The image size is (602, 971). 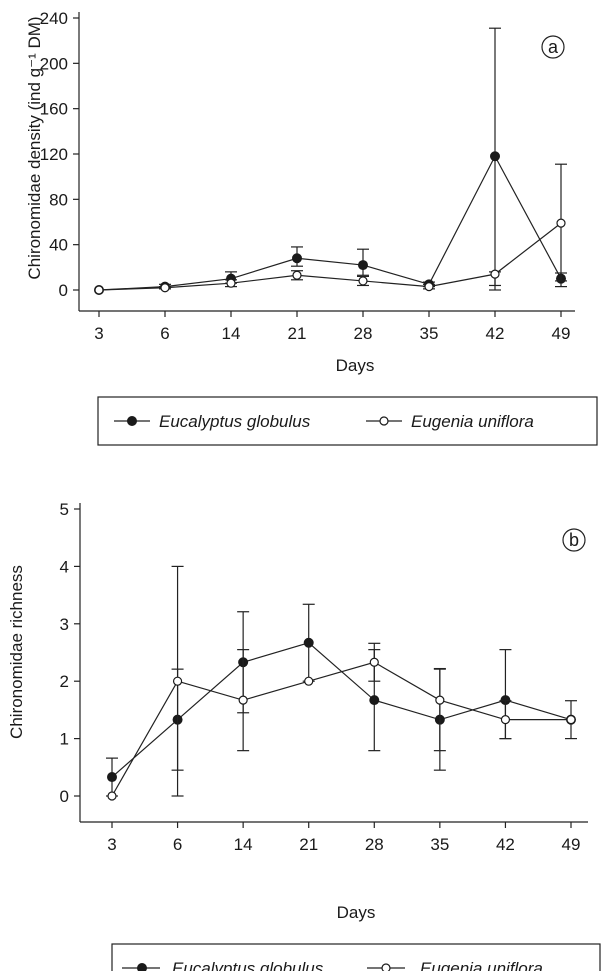 I want to click on panel-a-series-eugenia, so click(x=330, y=229).